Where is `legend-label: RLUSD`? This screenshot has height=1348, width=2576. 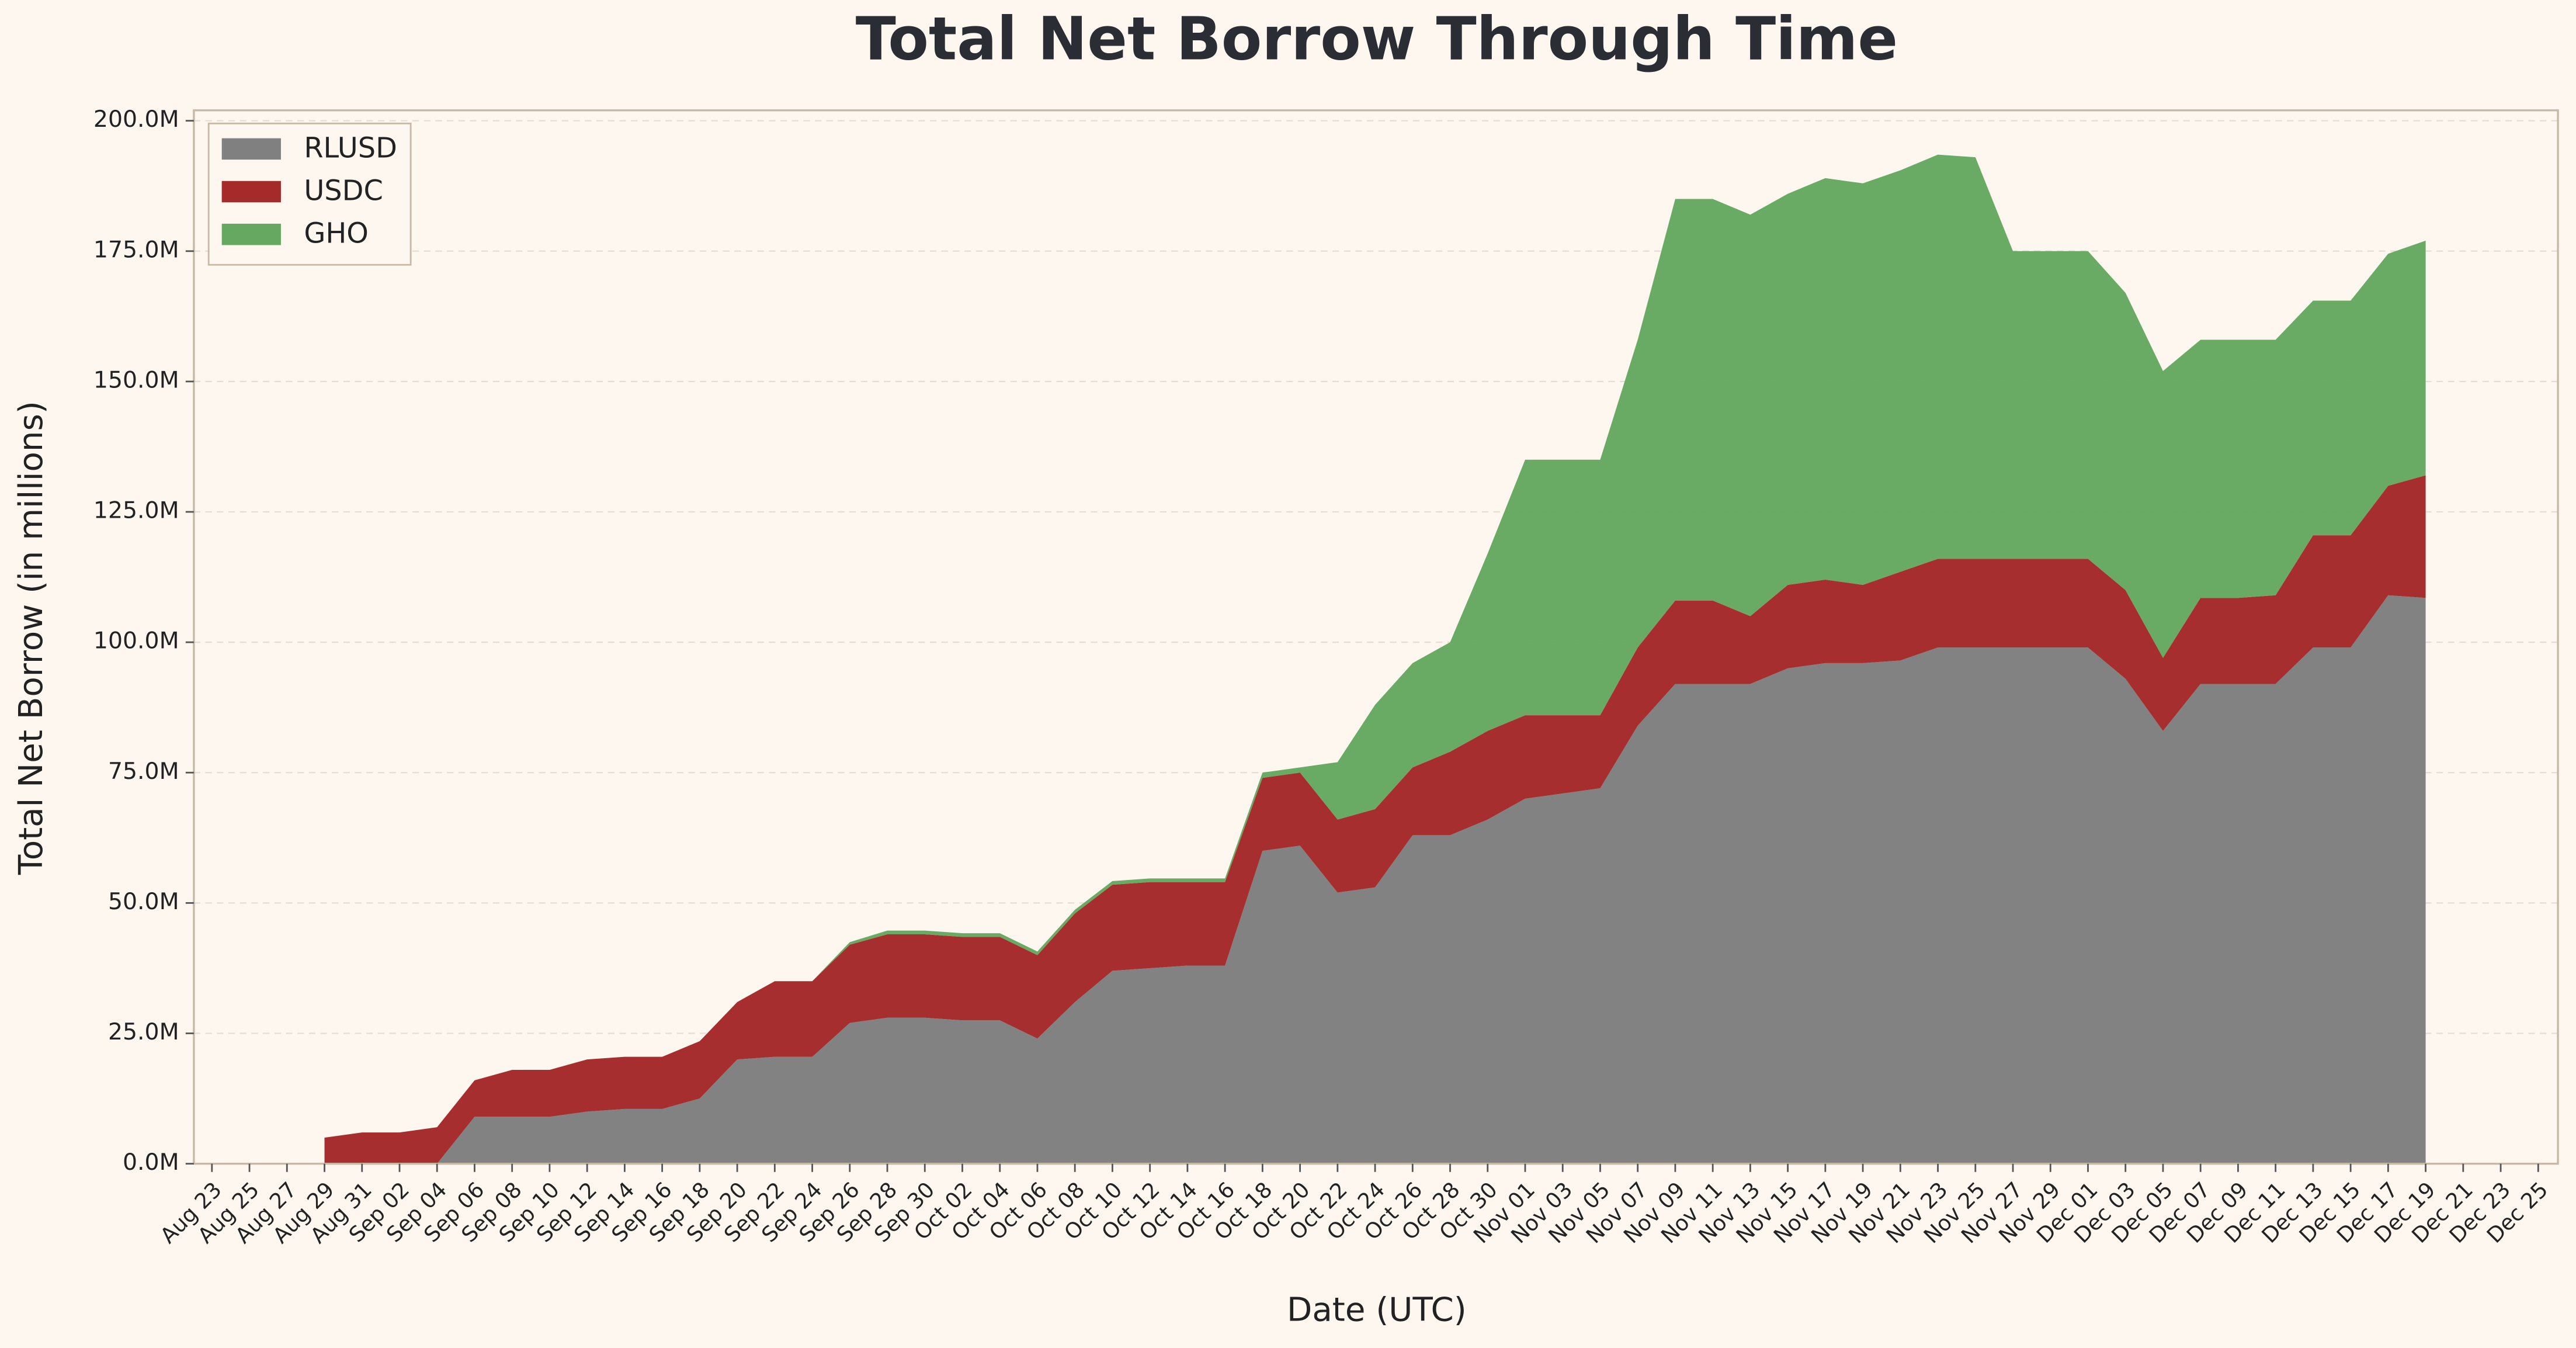 legend-label: RLUSD is located at coordinates (351, 148).